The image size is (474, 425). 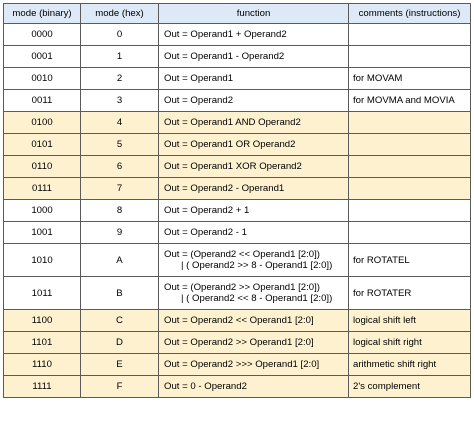 I want to click on function-line: Out = Operand2 << Operand1 [2:0], so click(x=239, y=320).